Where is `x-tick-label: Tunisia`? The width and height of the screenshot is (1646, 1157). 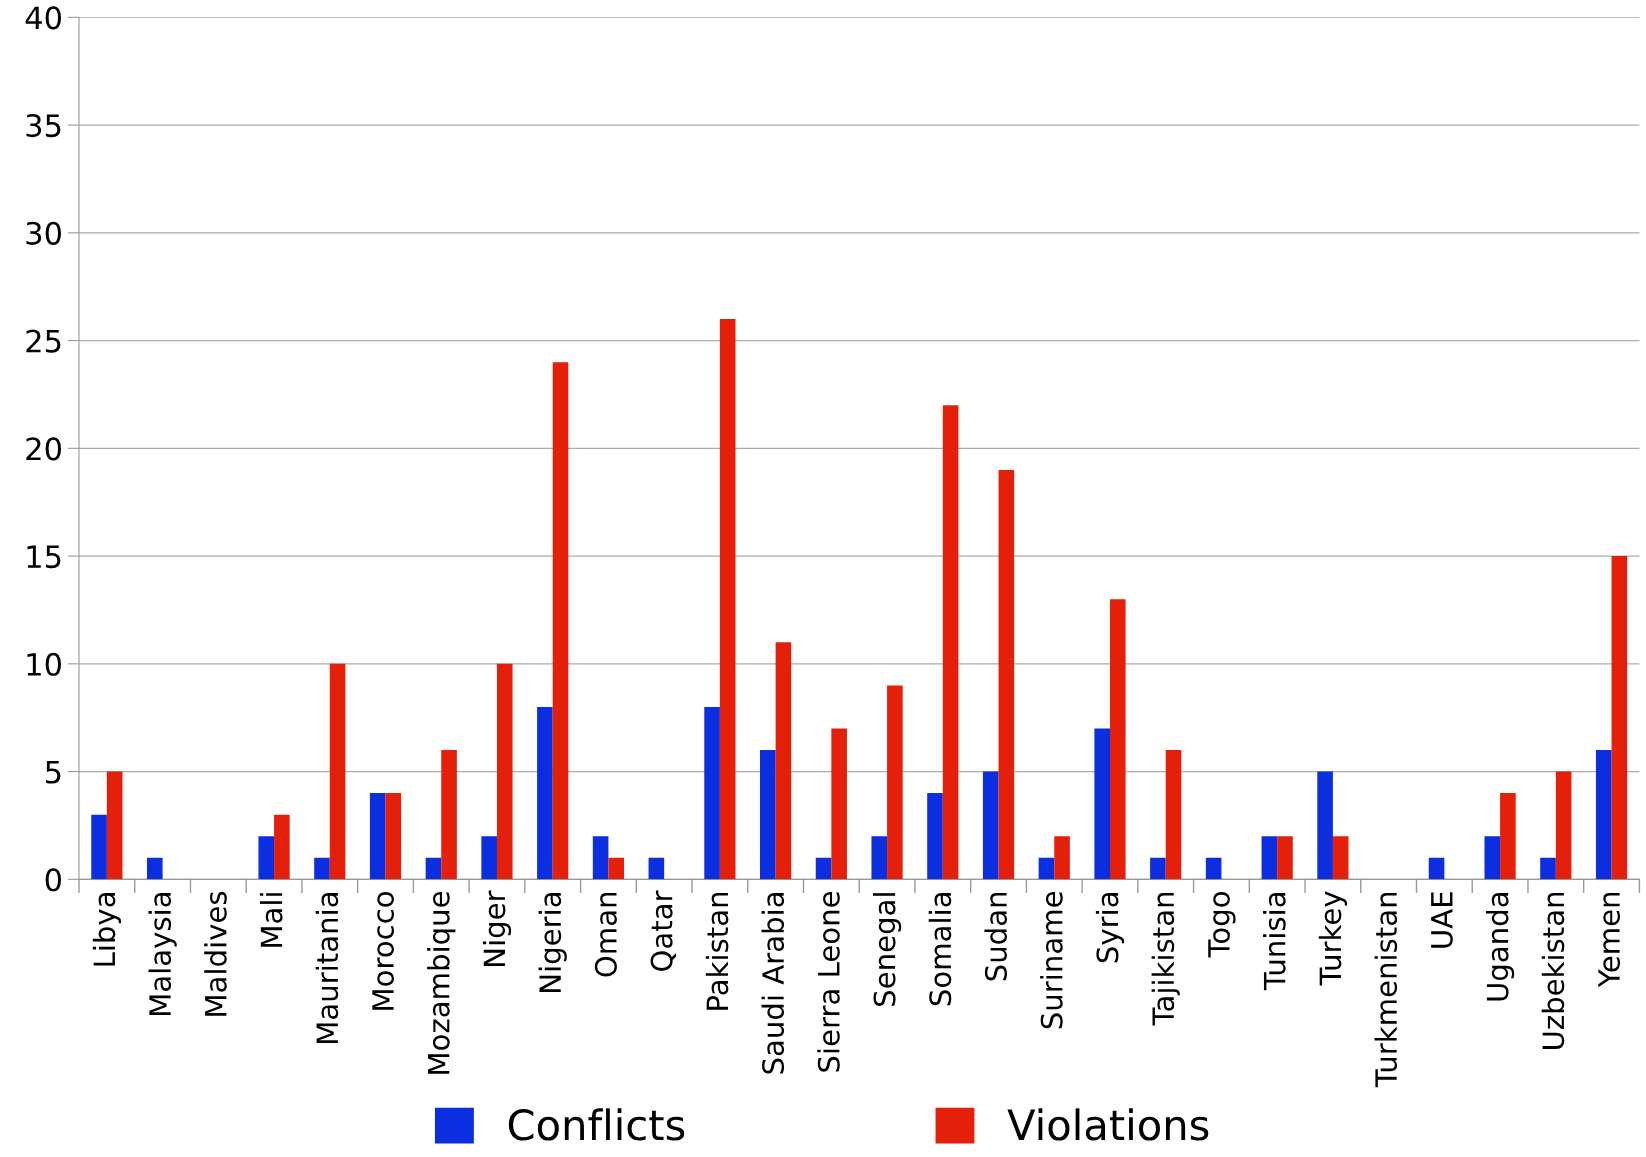
x-tick-label: Tunisia is located at coordinates (1274, 942).